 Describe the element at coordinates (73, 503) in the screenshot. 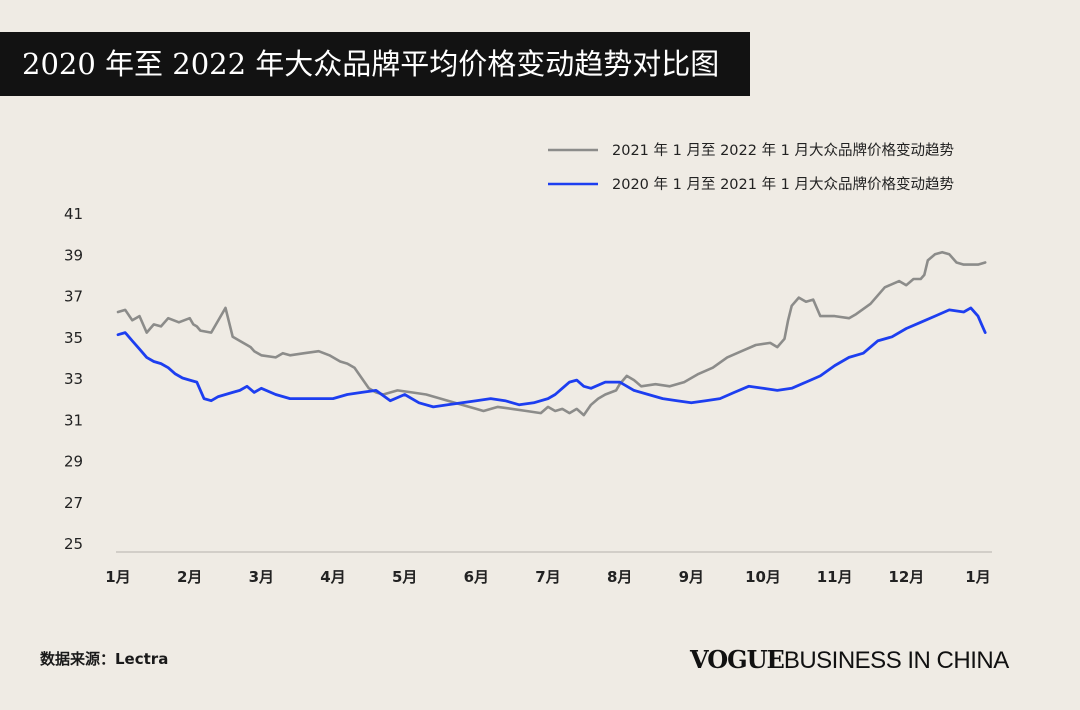

I see `y-tick-label: 27` at that location.